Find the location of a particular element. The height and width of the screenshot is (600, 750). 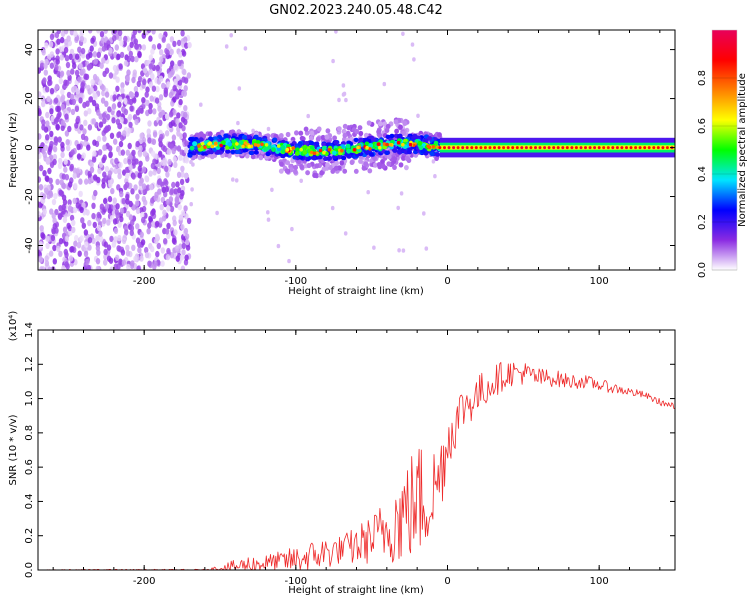

y-tick-label: 0.6 is located at coordinates (29, 467).